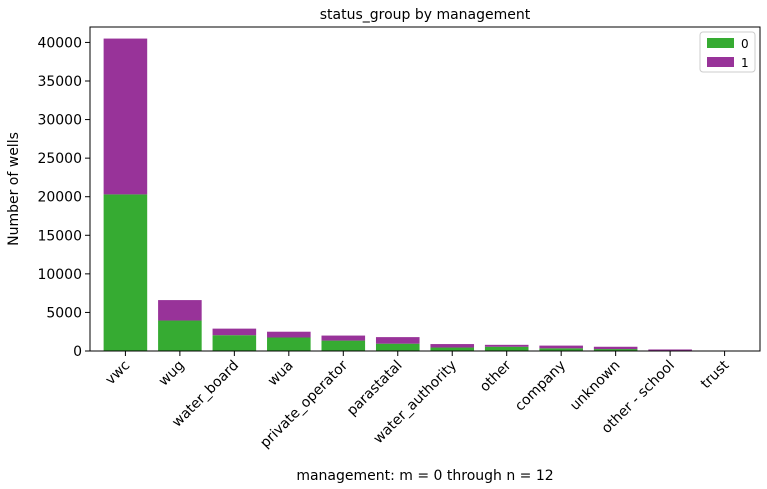 This screenshot has width=767, height=489. I want to click on legend-label: 0, so click(745, 44).